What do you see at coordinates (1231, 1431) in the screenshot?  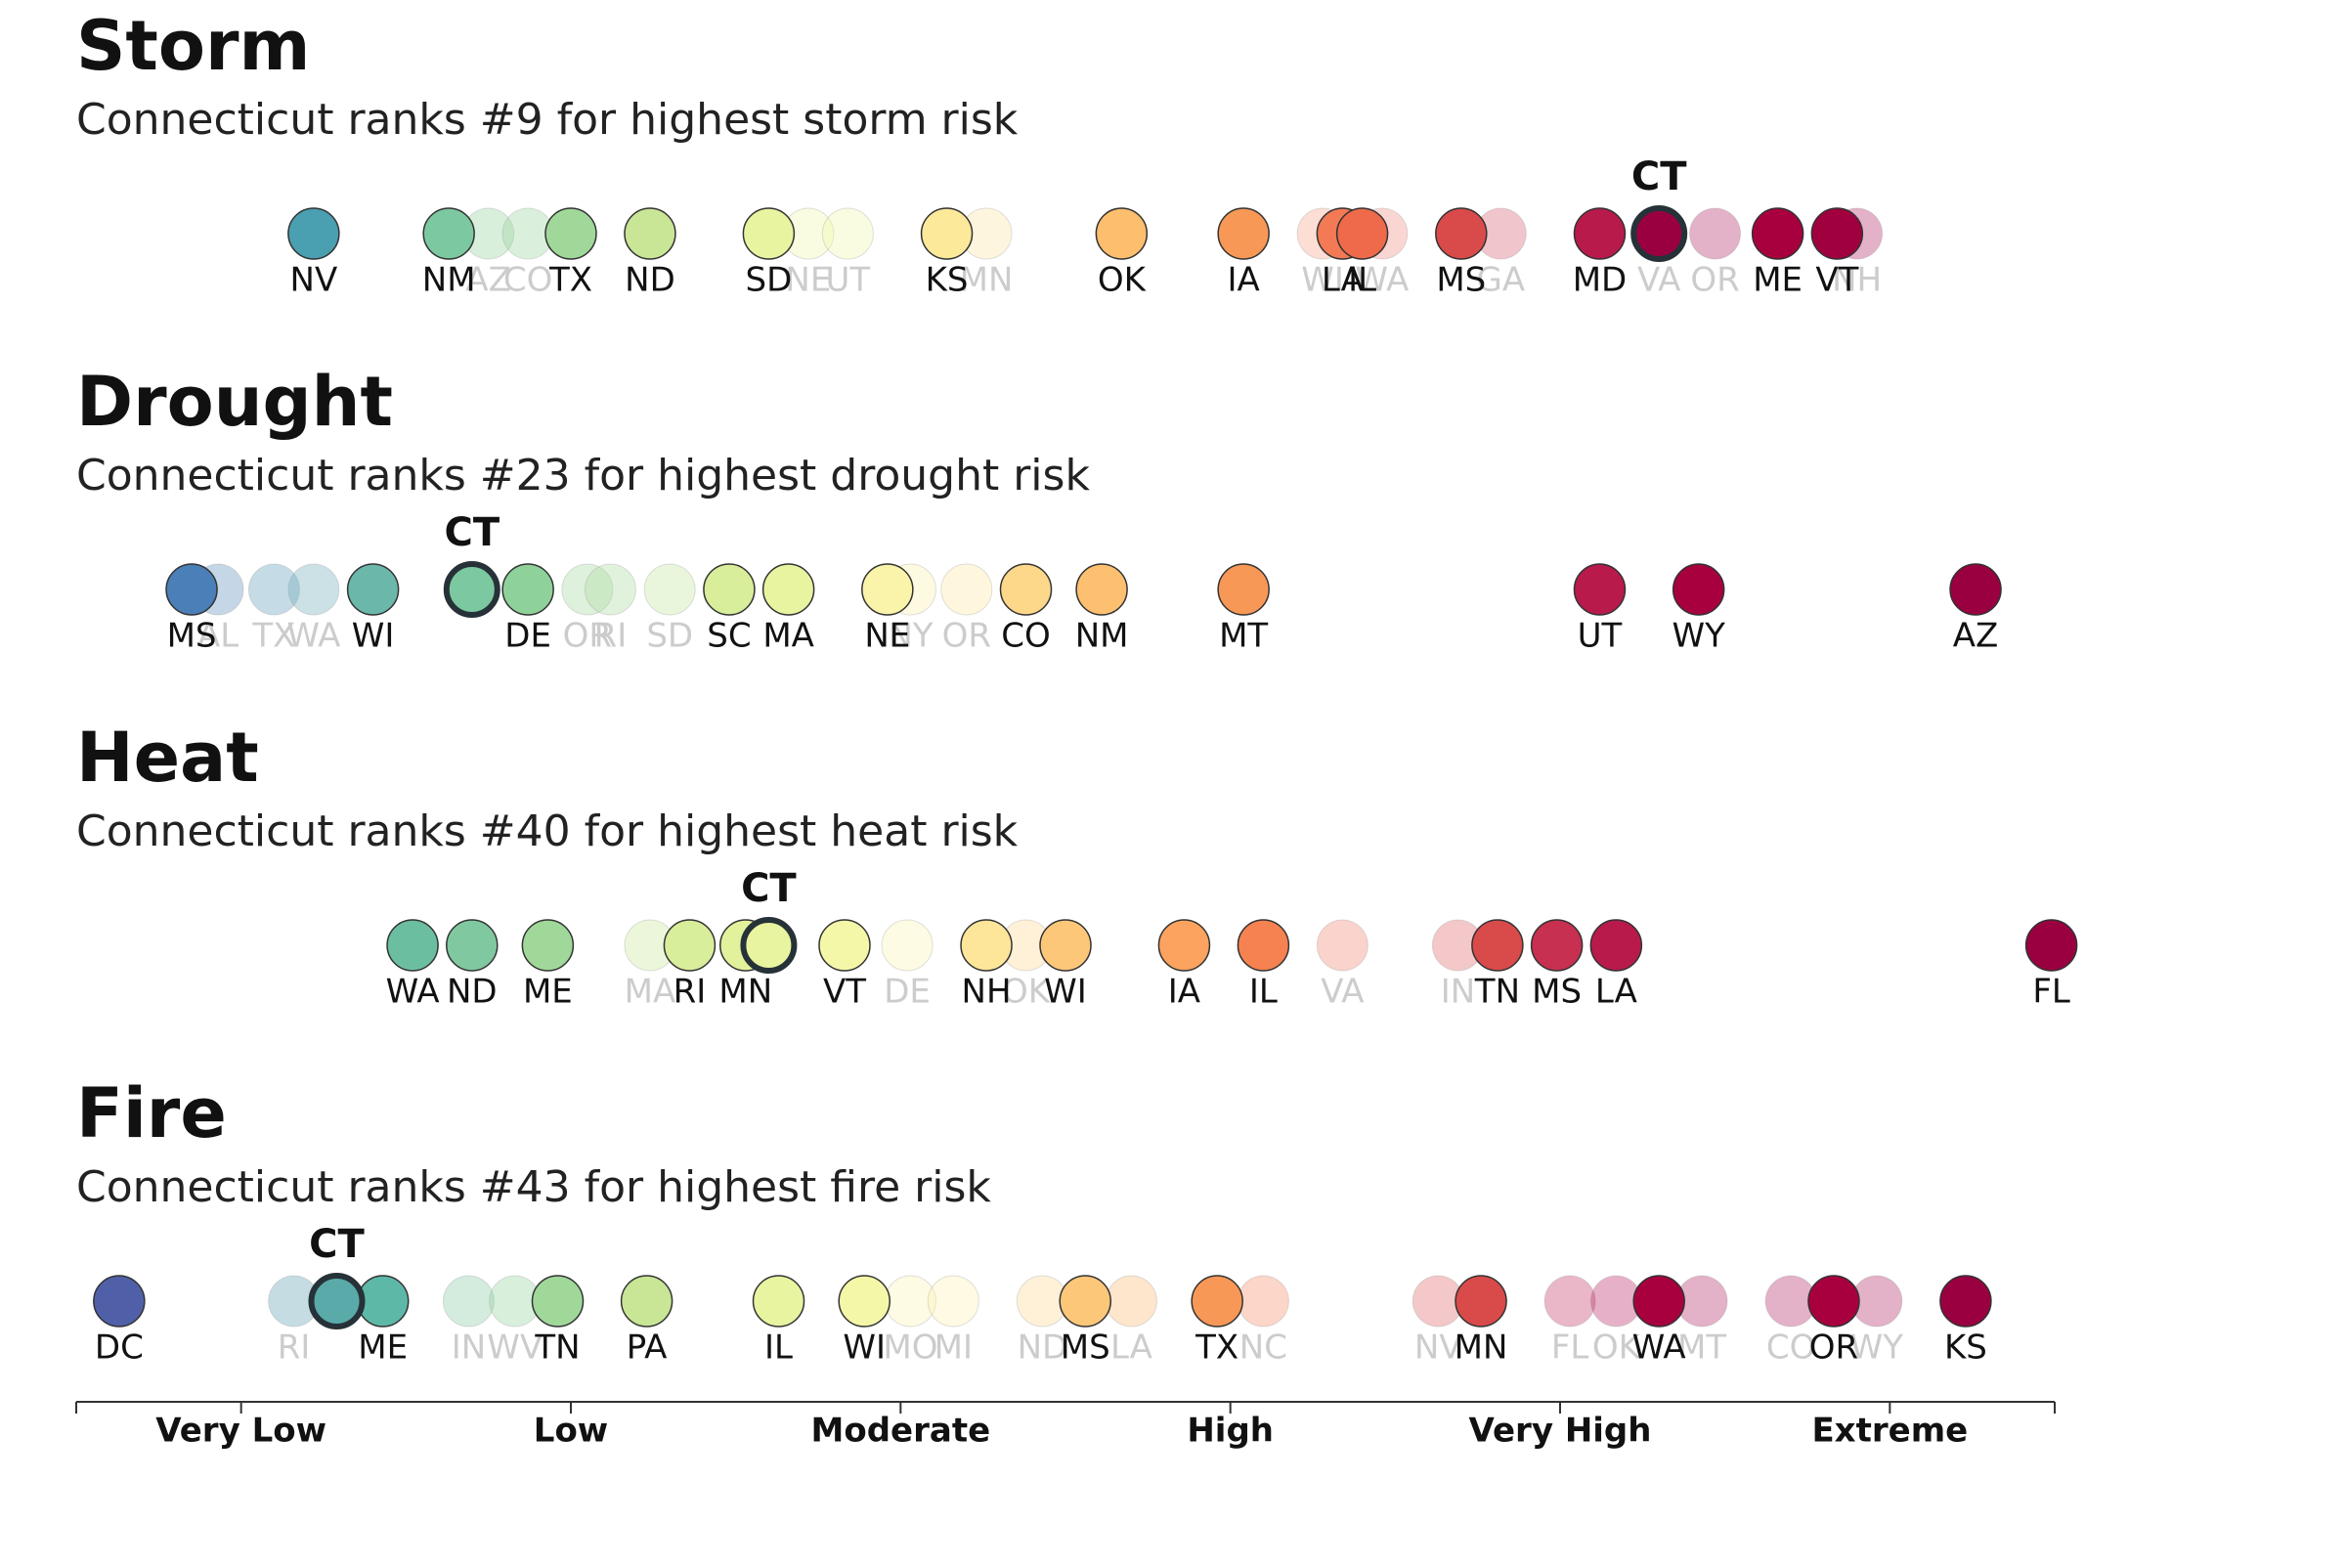 I see `x-tick-label: High` at bounding box center [1231, 1431].